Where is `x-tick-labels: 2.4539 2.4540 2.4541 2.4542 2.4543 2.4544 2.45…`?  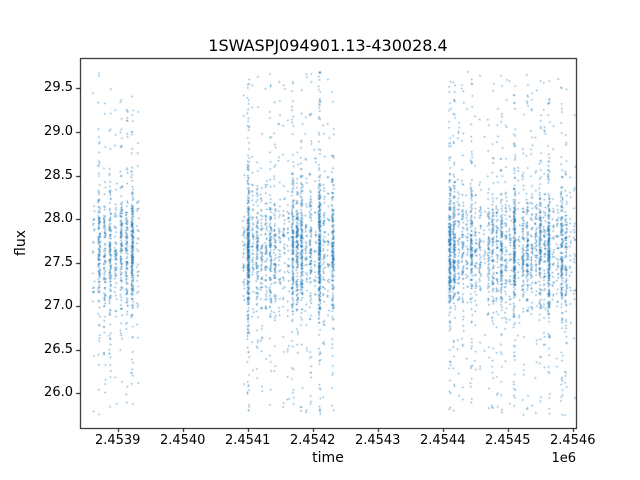 x-tick-labels: 2.4539 2.4540 2.4541 2.4542 2.4543 2.4544 2.45… is located at coordinates (320, 441).